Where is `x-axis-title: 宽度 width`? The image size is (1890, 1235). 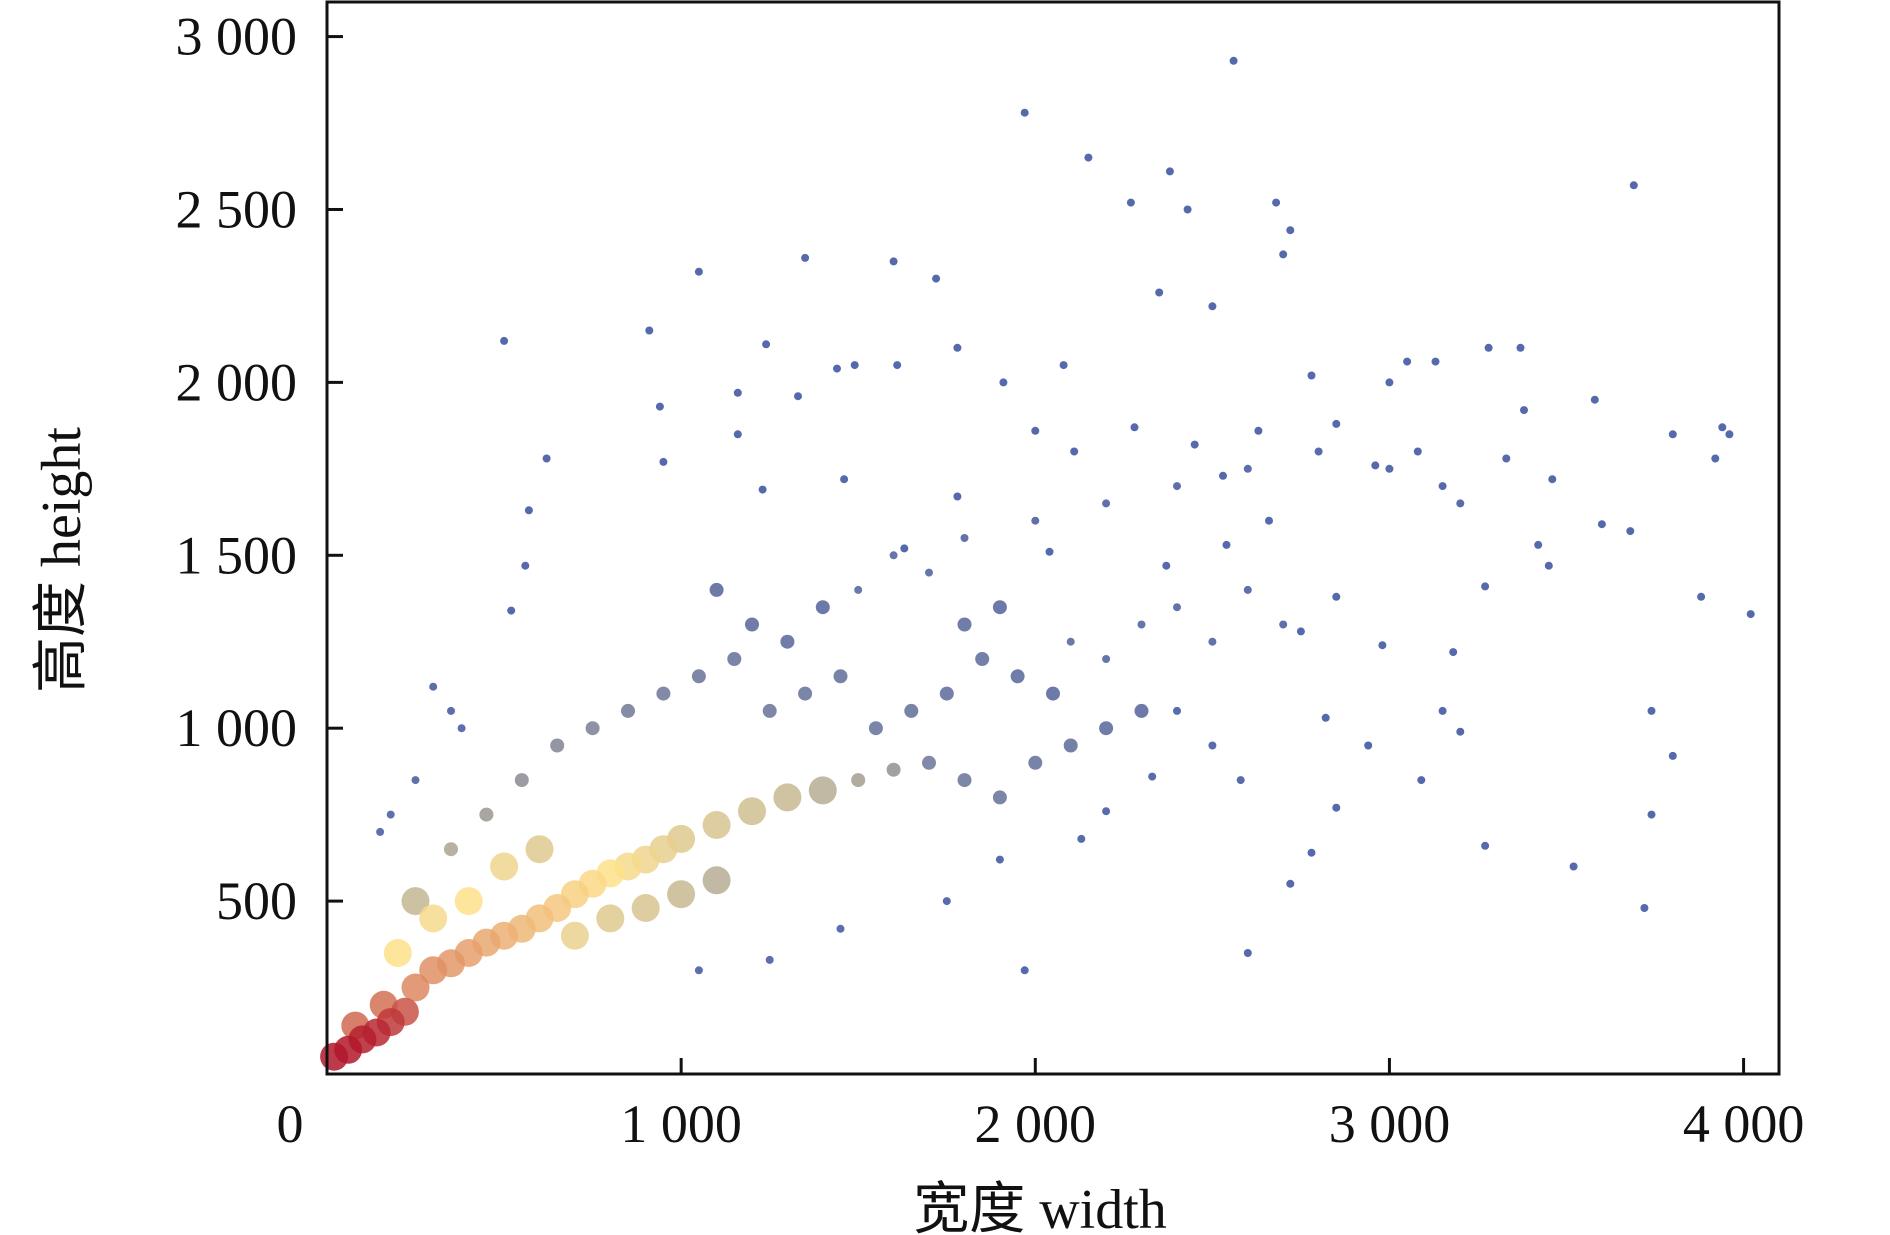
x-axis-title: 宽度 width is located at coordinates (1040, 1207).